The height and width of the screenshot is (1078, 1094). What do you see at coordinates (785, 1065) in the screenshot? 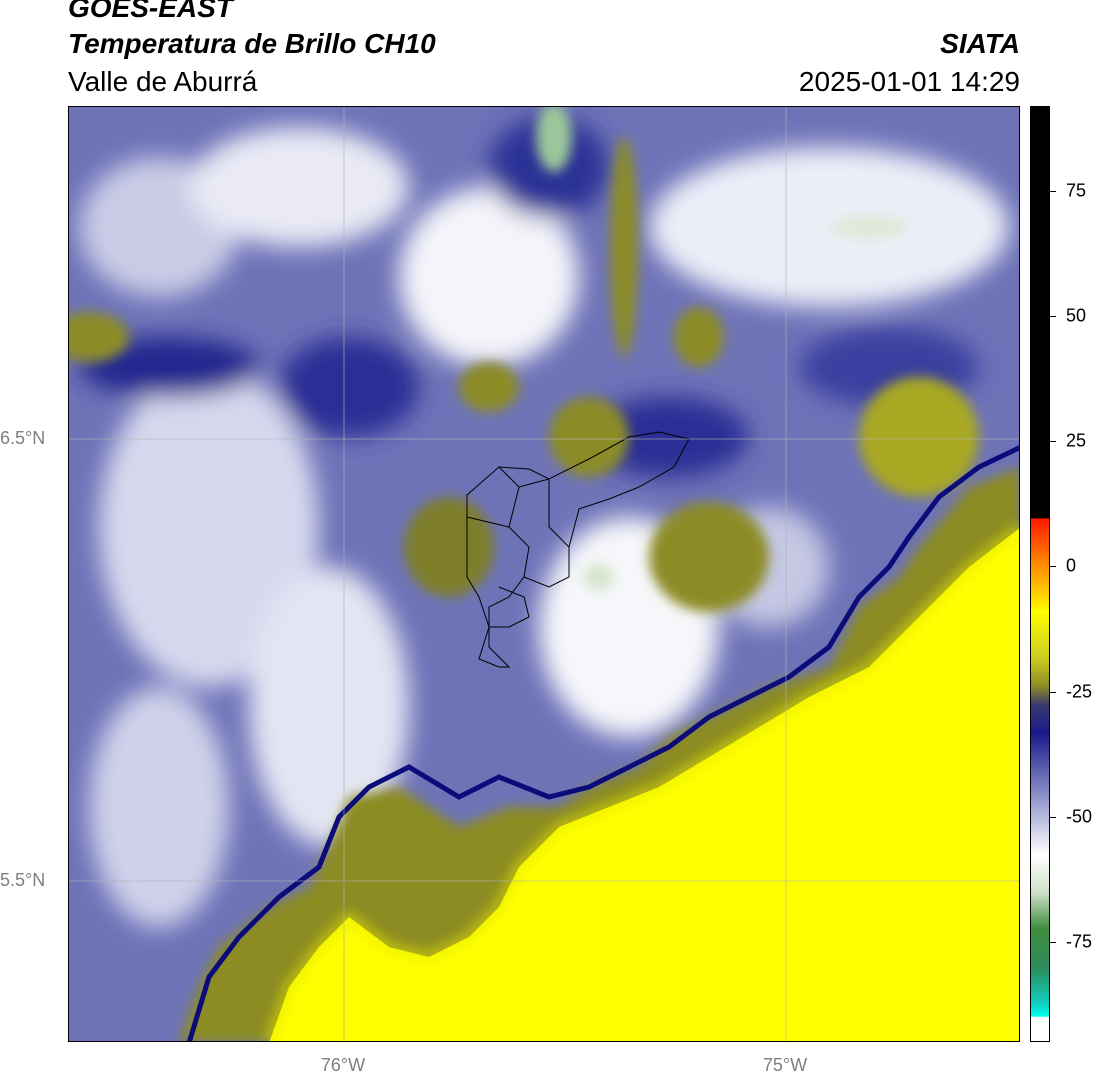
I see `lon-label-75w: 75°W` at bounding box center [785, 1065].